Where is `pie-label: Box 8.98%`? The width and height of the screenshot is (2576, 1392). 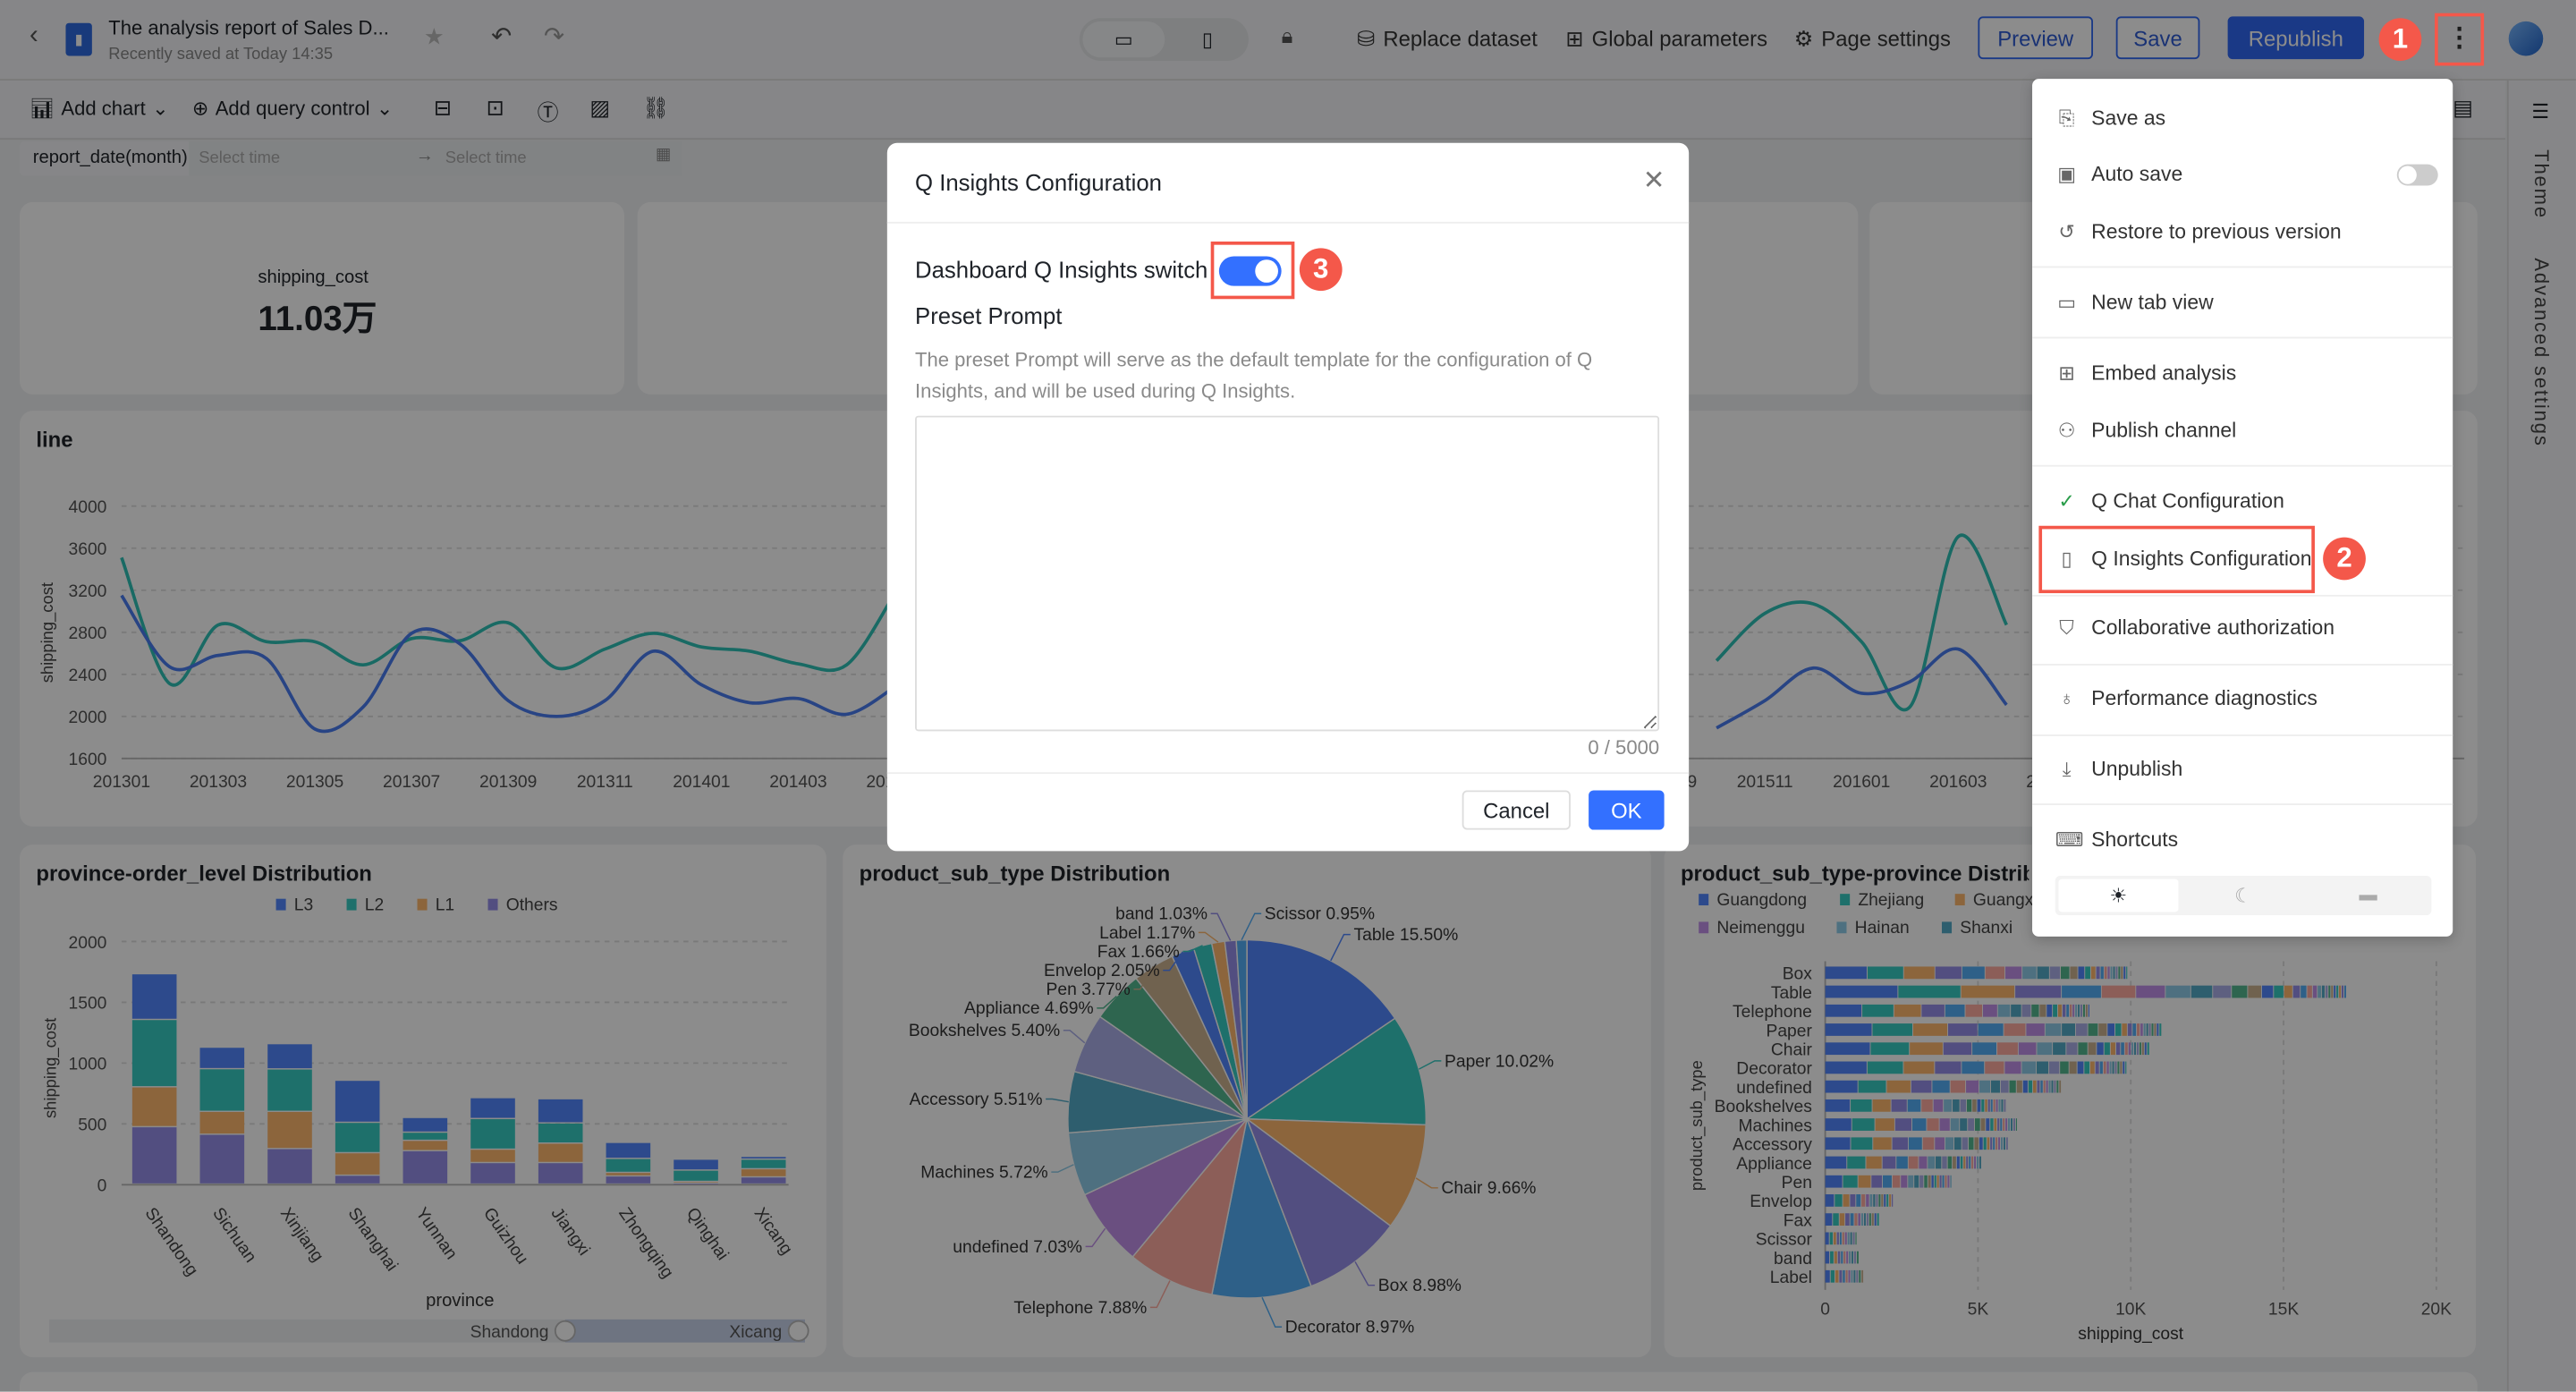
pie-label: Box 8.98% is located at coordinates (1420, 1286).